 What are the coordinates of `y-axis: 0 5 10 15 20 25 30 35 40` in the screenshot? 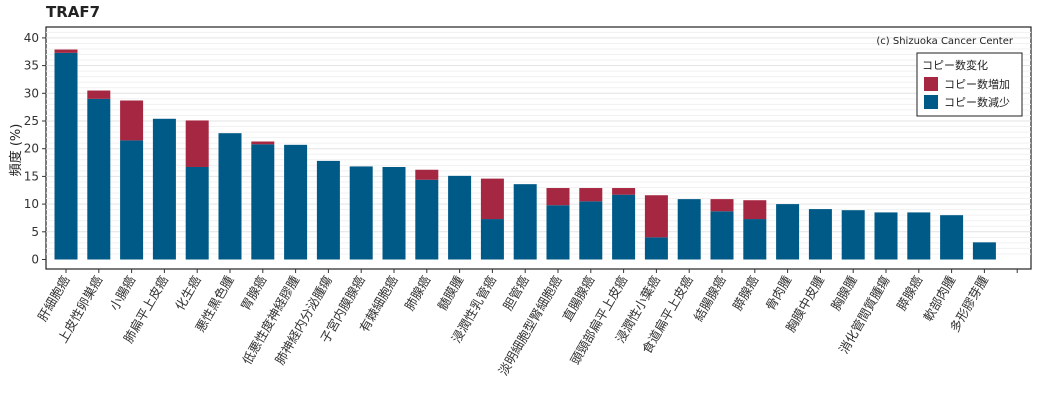 It's located at (35, 149).